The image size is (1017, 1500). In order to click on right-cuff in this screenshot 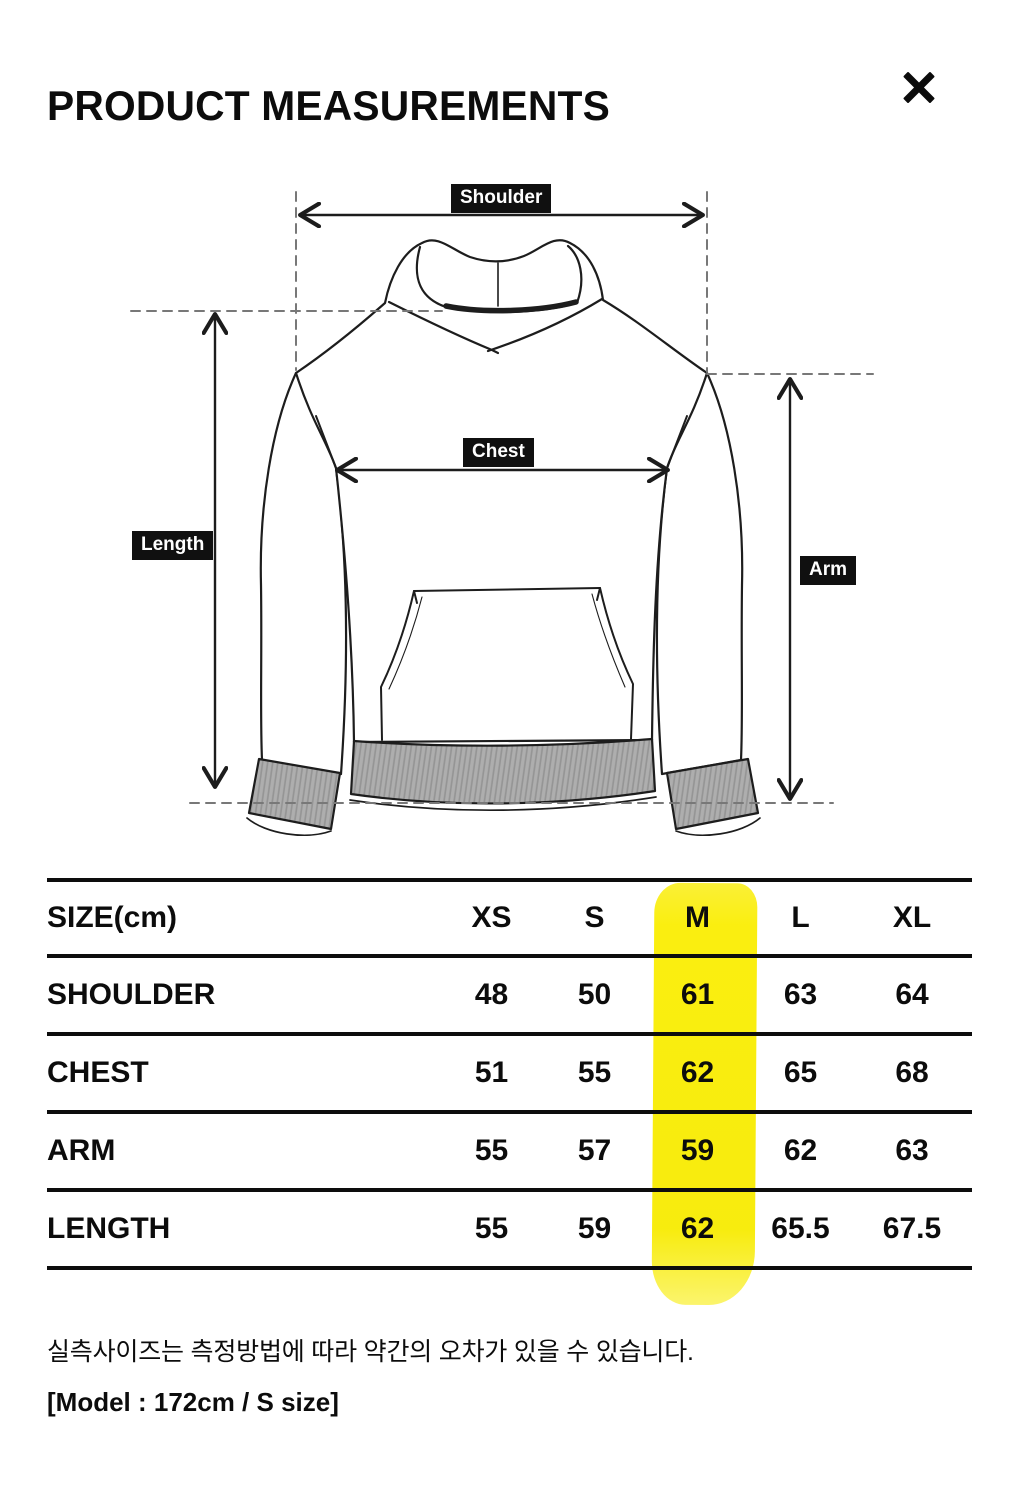, I will do `click(713, 797)`.